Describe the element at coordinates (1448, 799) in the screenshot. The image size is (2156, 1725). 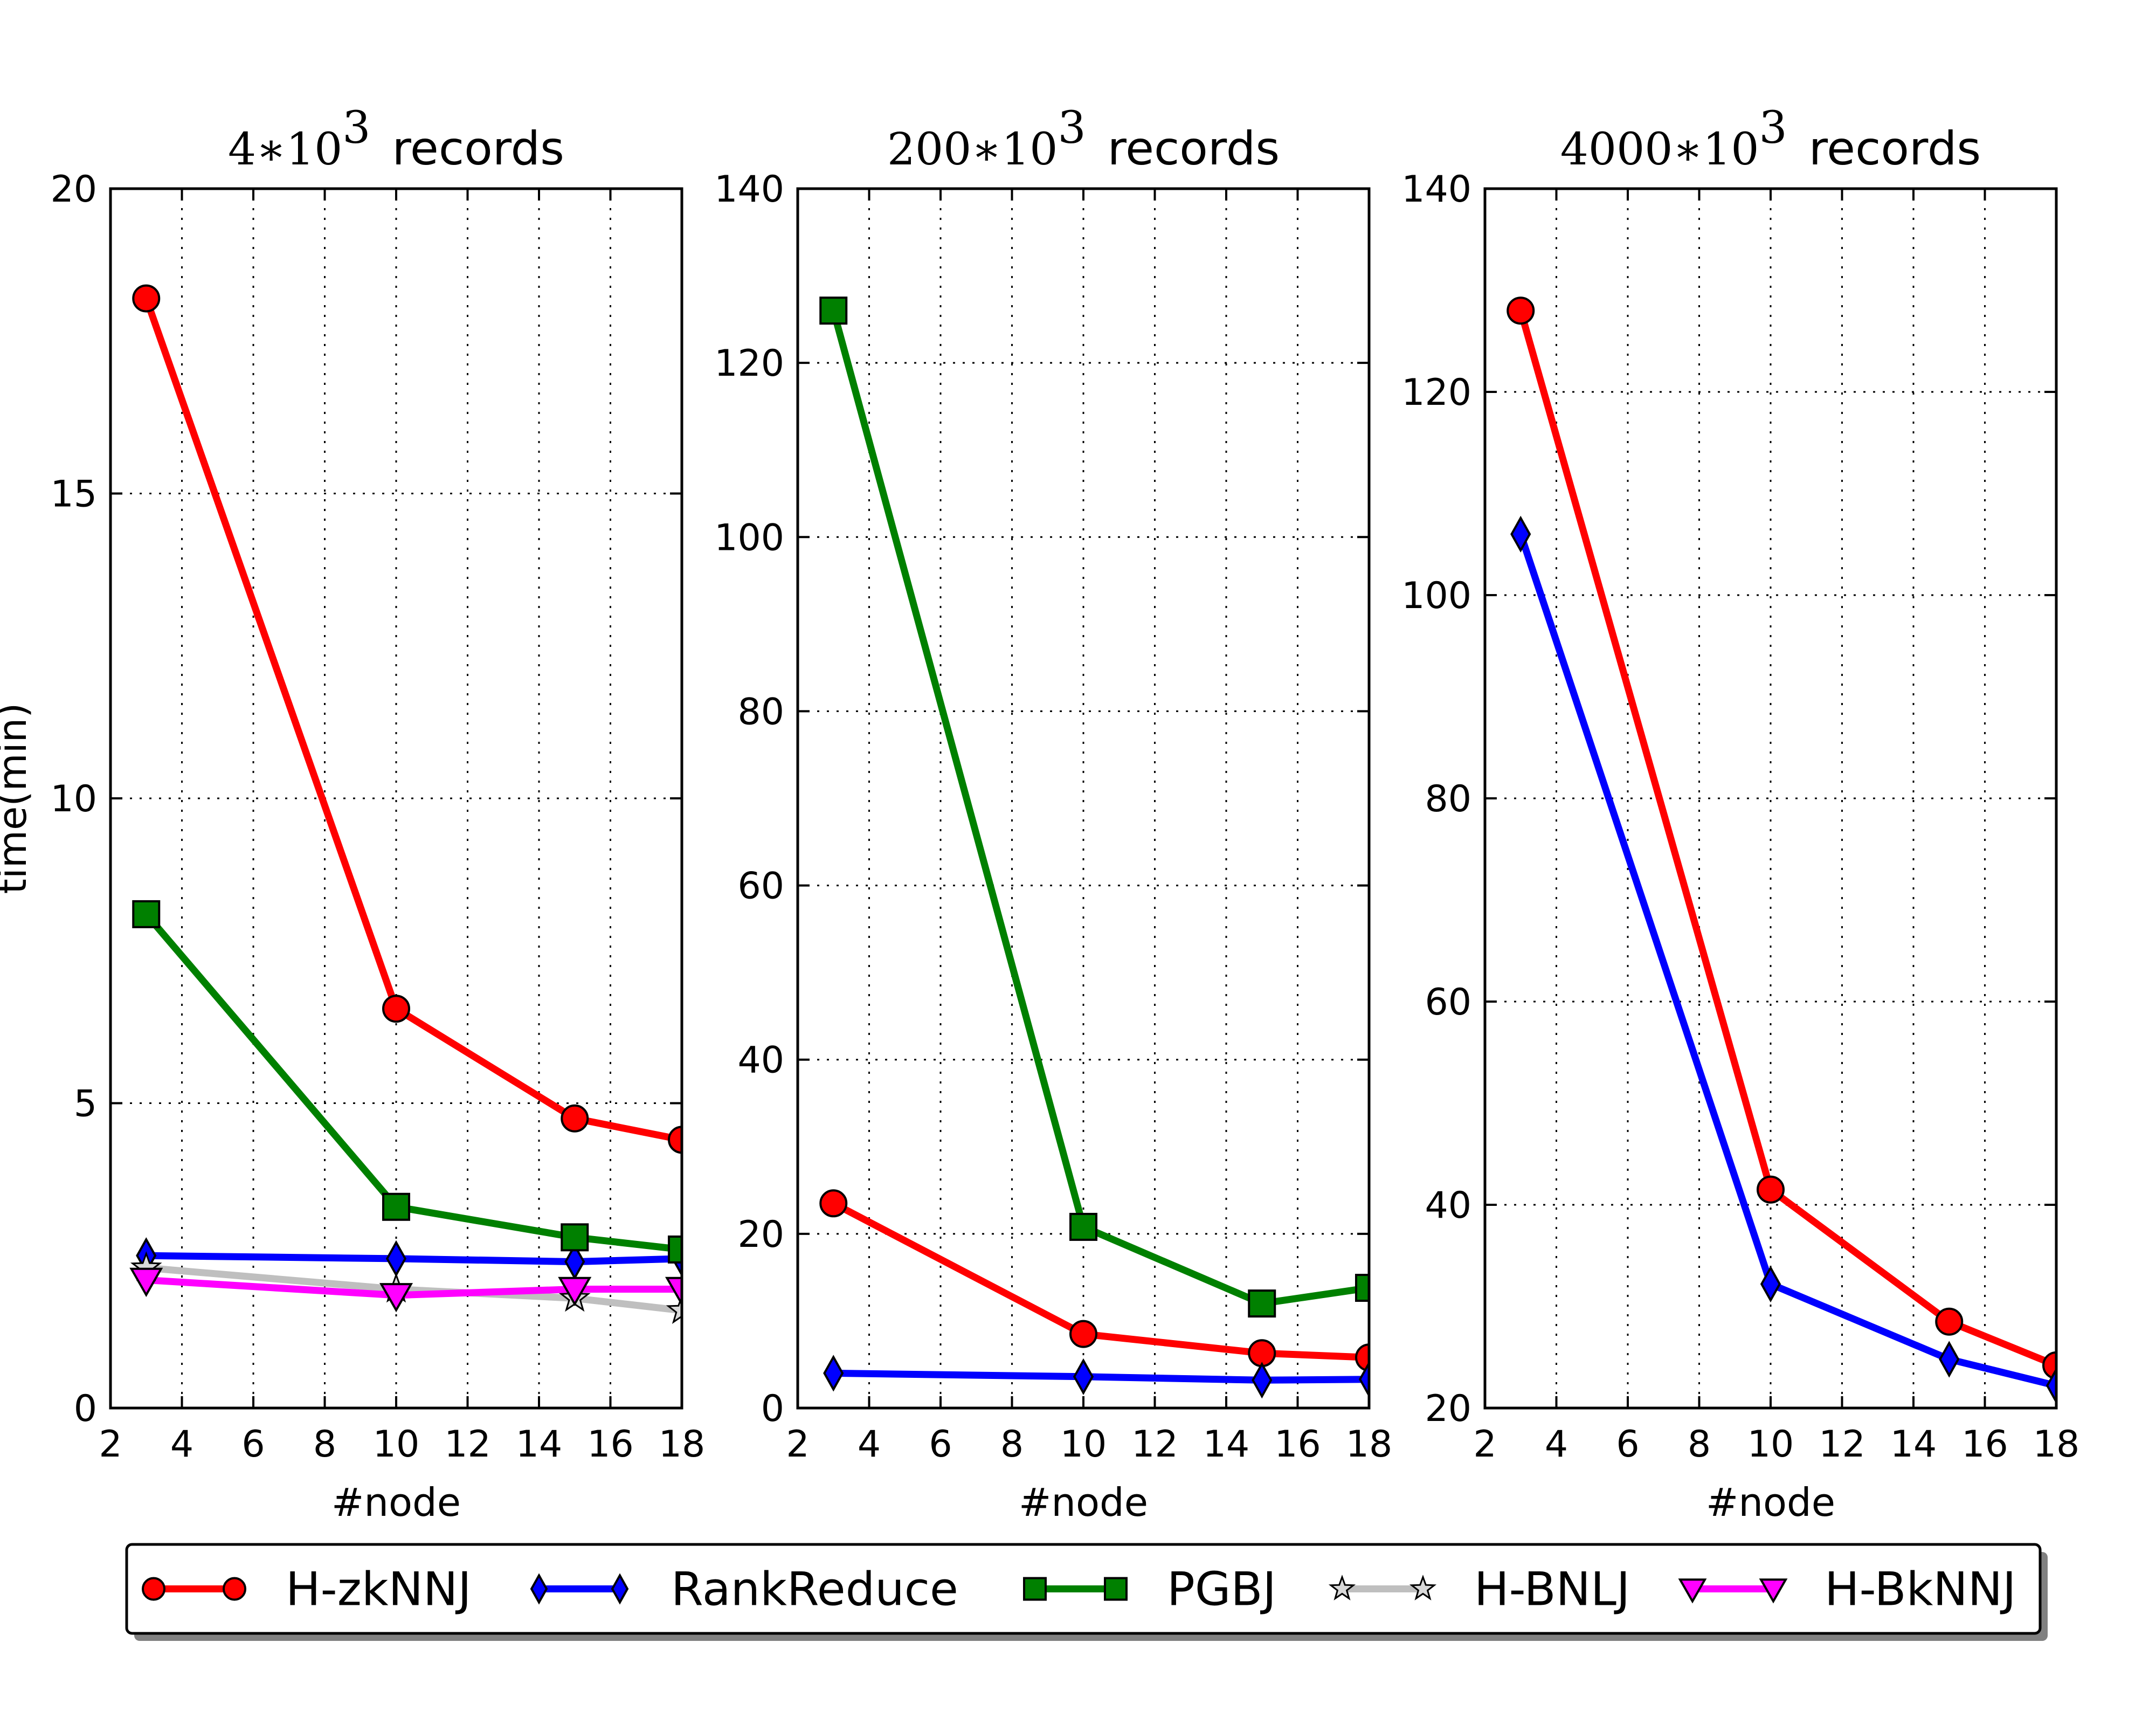
I see `y-tick-label: 80` at that location.